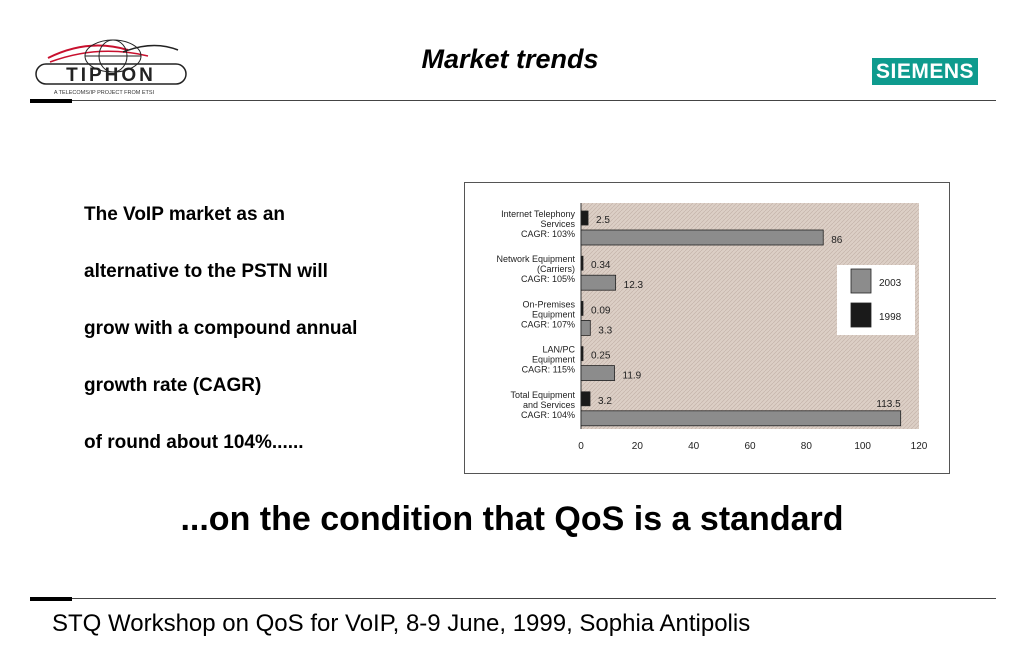 The image size is (1024, 670). What do you see at coordinates (890, 283) in the screenshot?
I see `legend-label: 2003` at bounding box center [890, 283].